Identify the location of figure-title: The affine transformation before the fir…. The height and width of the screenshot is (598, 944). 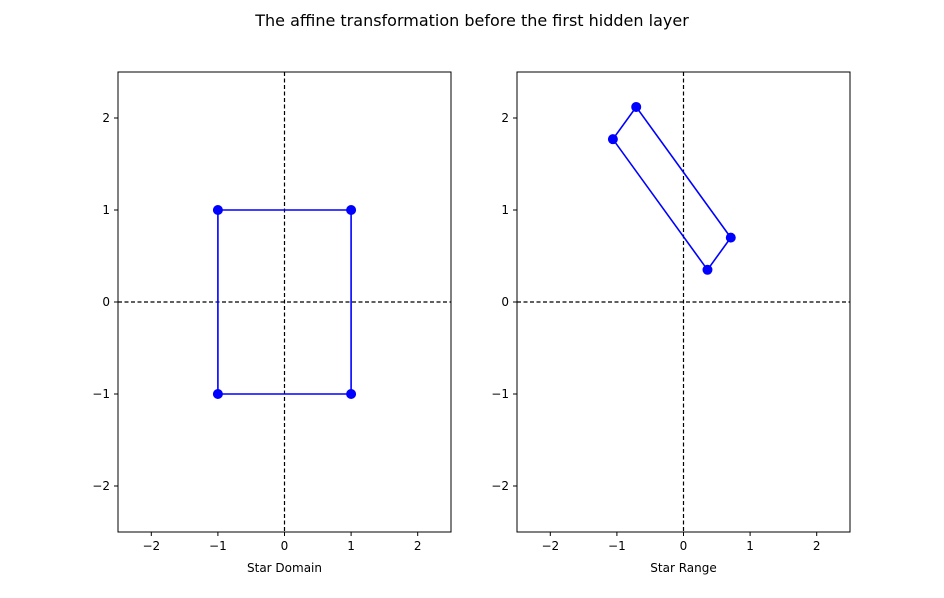
(471, 20).